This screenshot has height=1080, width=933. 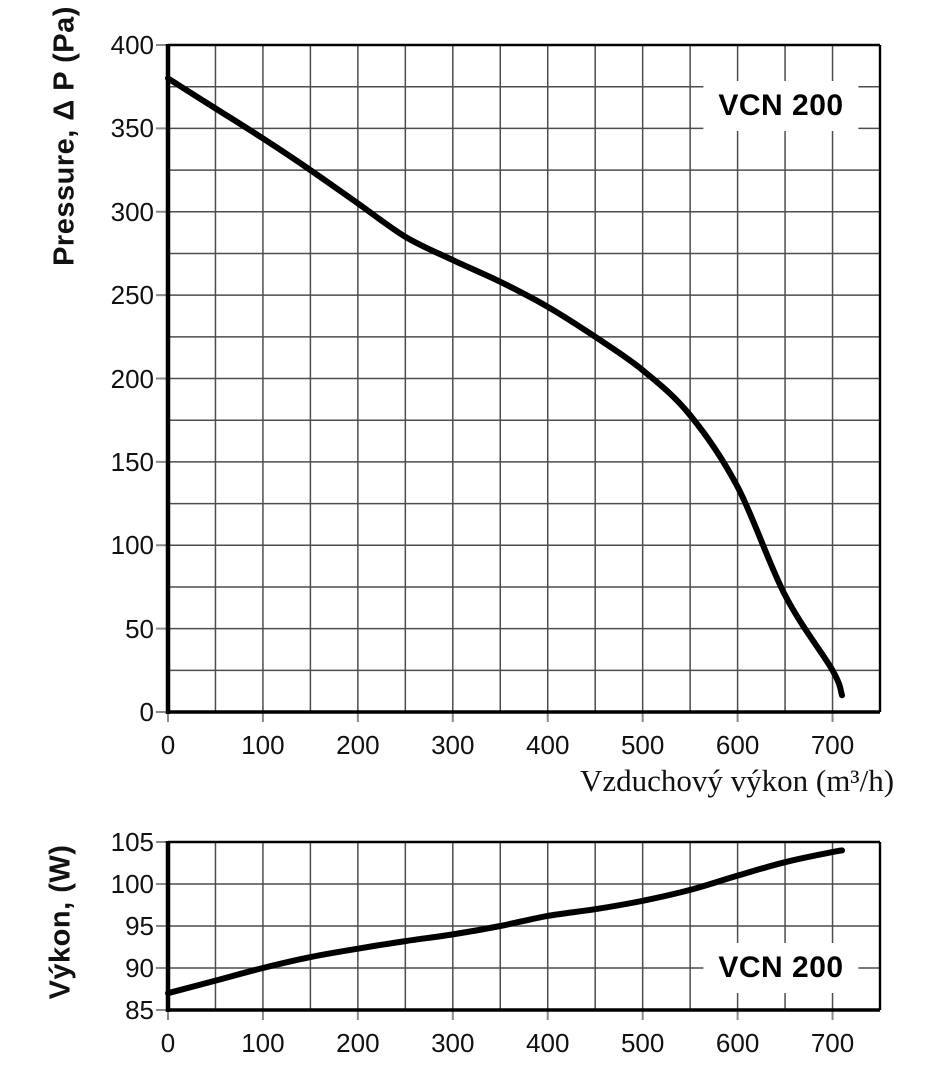 What do you see at coordinates (139, 1010) in the screenshot?
I see `y-axis-tick-label: 85` at bounding box center [139, 1010].